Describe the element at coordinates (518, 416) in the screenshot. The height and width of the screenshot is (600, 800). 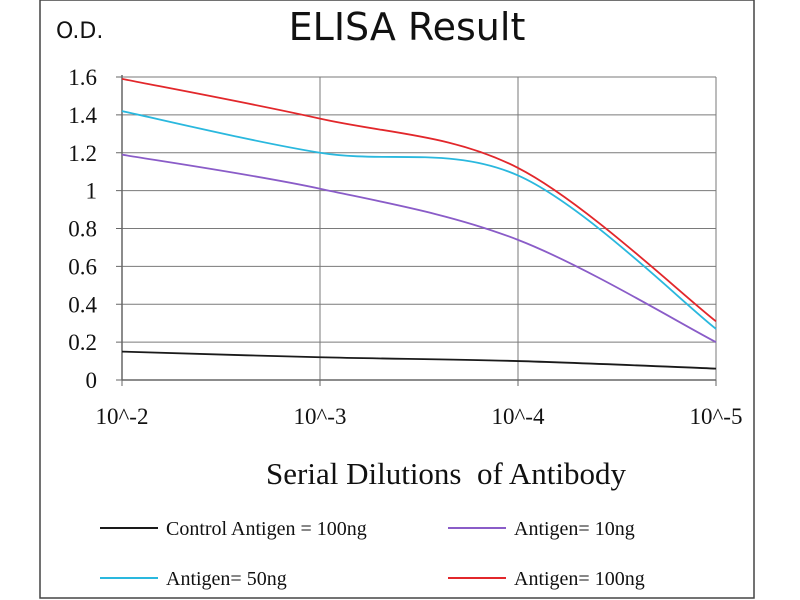
I see `x-tick-label: 10^-4` at that location.